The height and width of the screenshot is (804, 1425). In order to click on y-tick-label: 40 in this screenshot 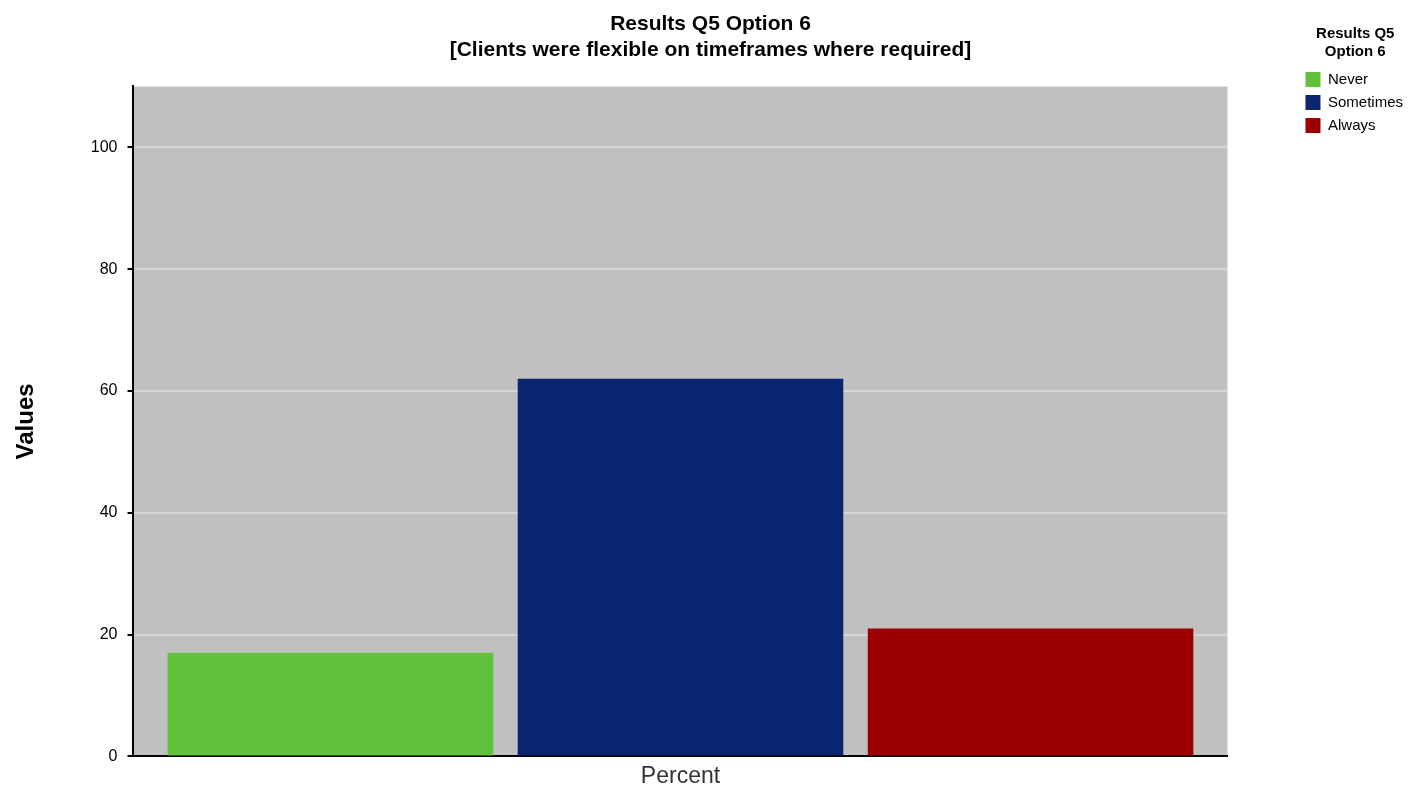, I will do `click(108, 512)`.